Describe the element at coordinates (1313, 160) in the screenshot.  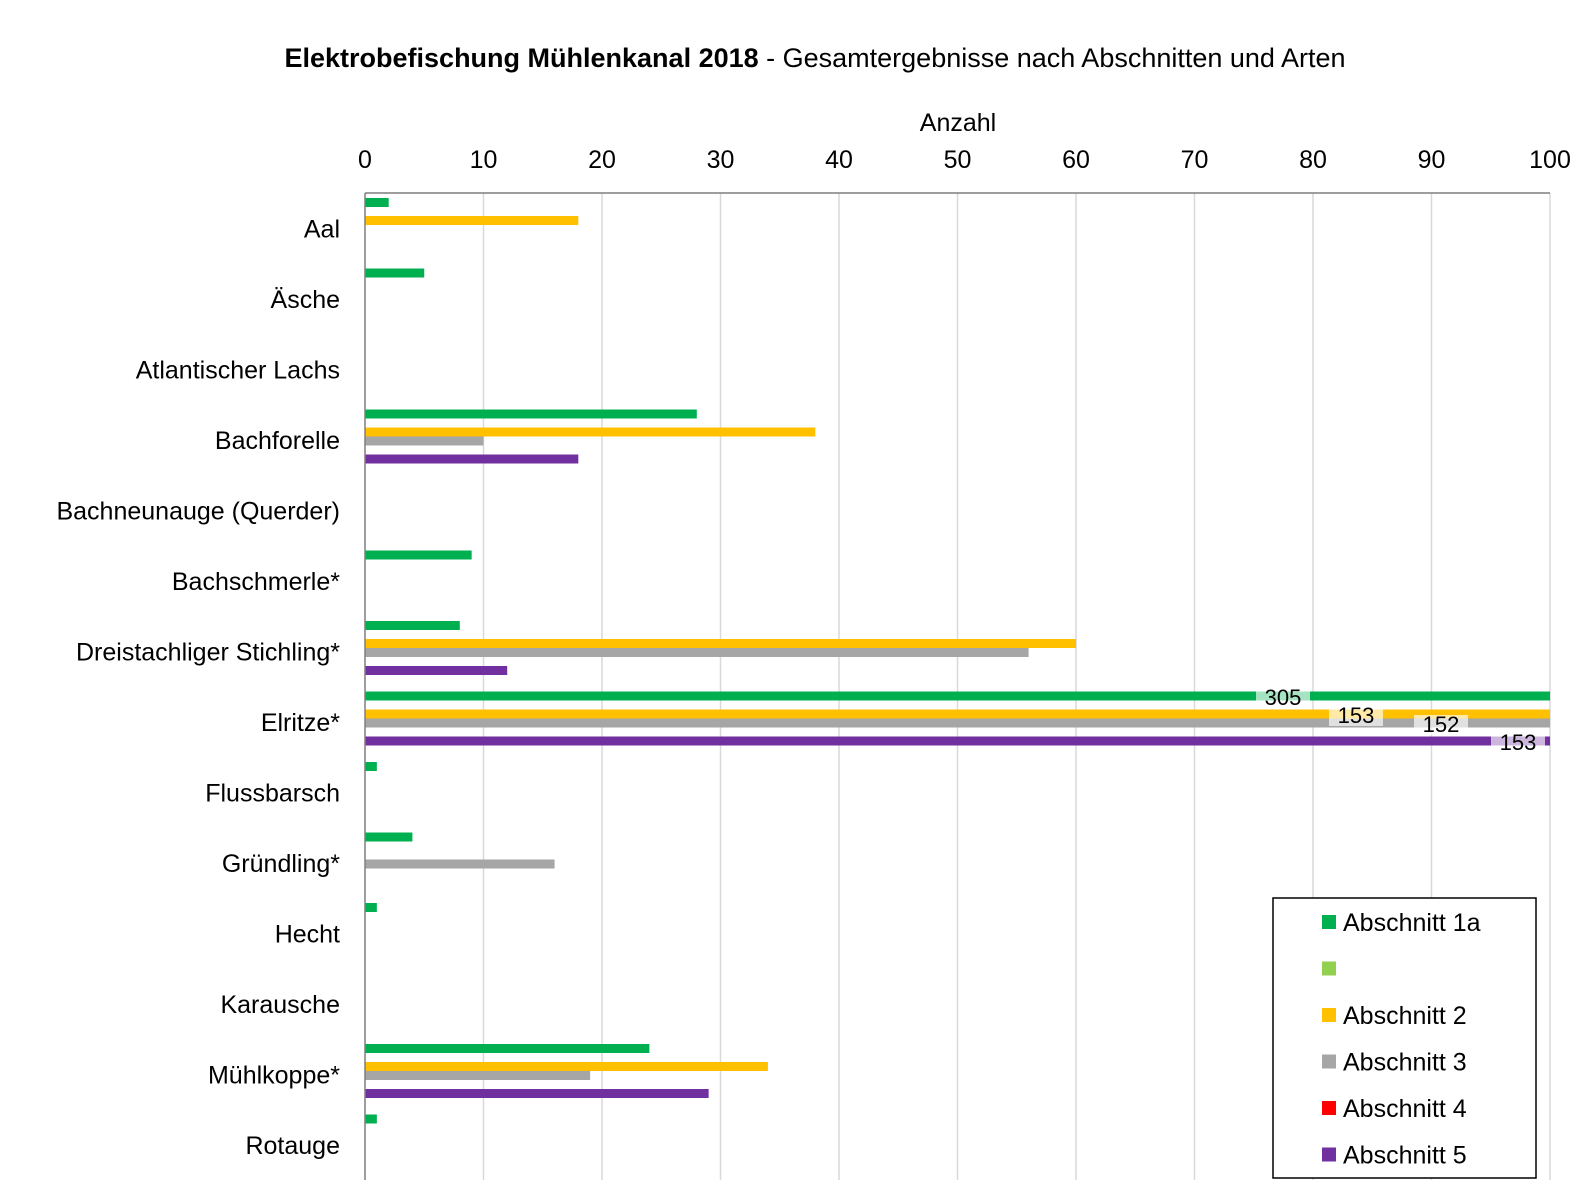
I see `x-tick-label-80: 80` at that location.